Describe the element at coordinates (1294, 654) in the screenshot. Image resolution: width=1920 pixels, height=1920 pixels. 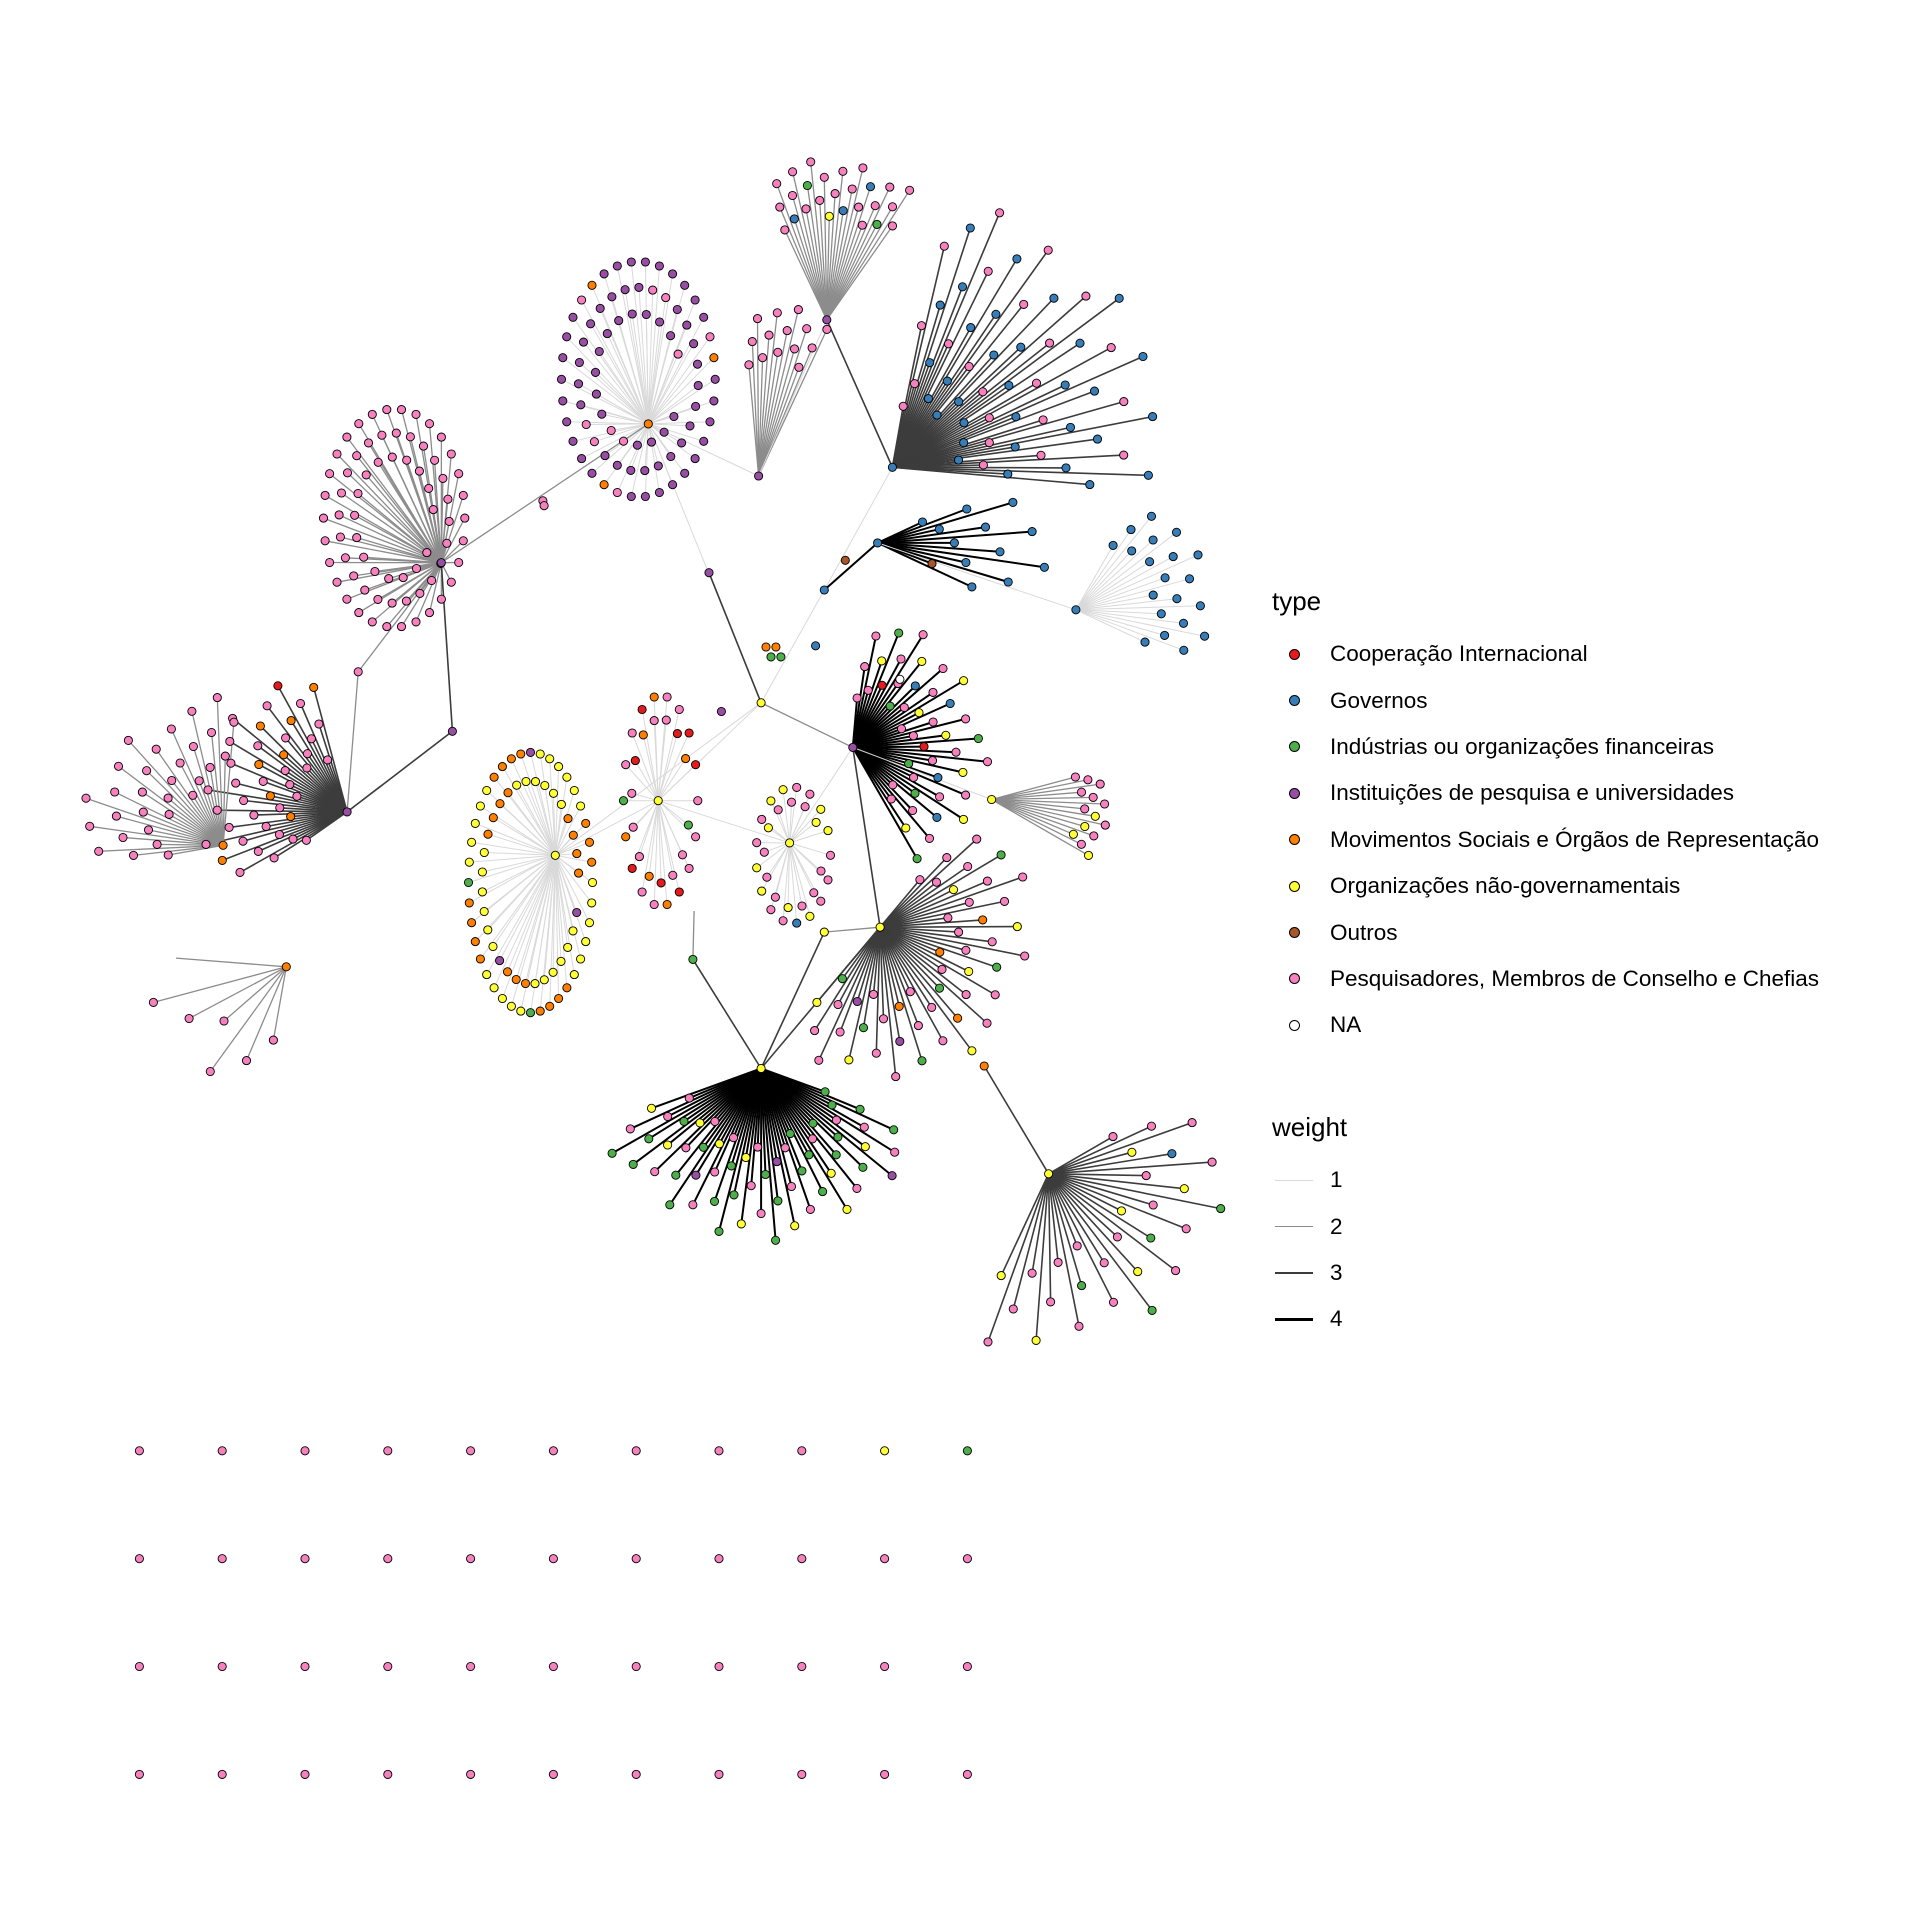
I see `legend-swatch` at that location.